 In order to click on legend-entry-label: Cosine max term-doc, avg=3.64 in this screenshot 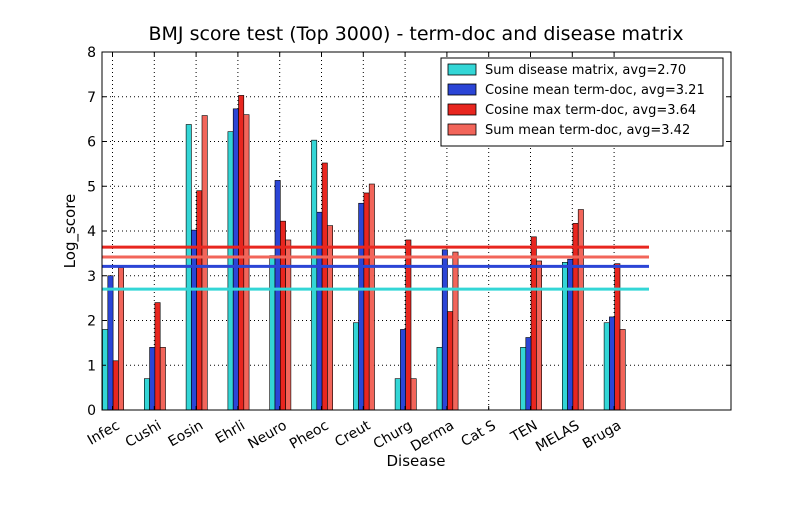, I will do `click(590, 110)`.